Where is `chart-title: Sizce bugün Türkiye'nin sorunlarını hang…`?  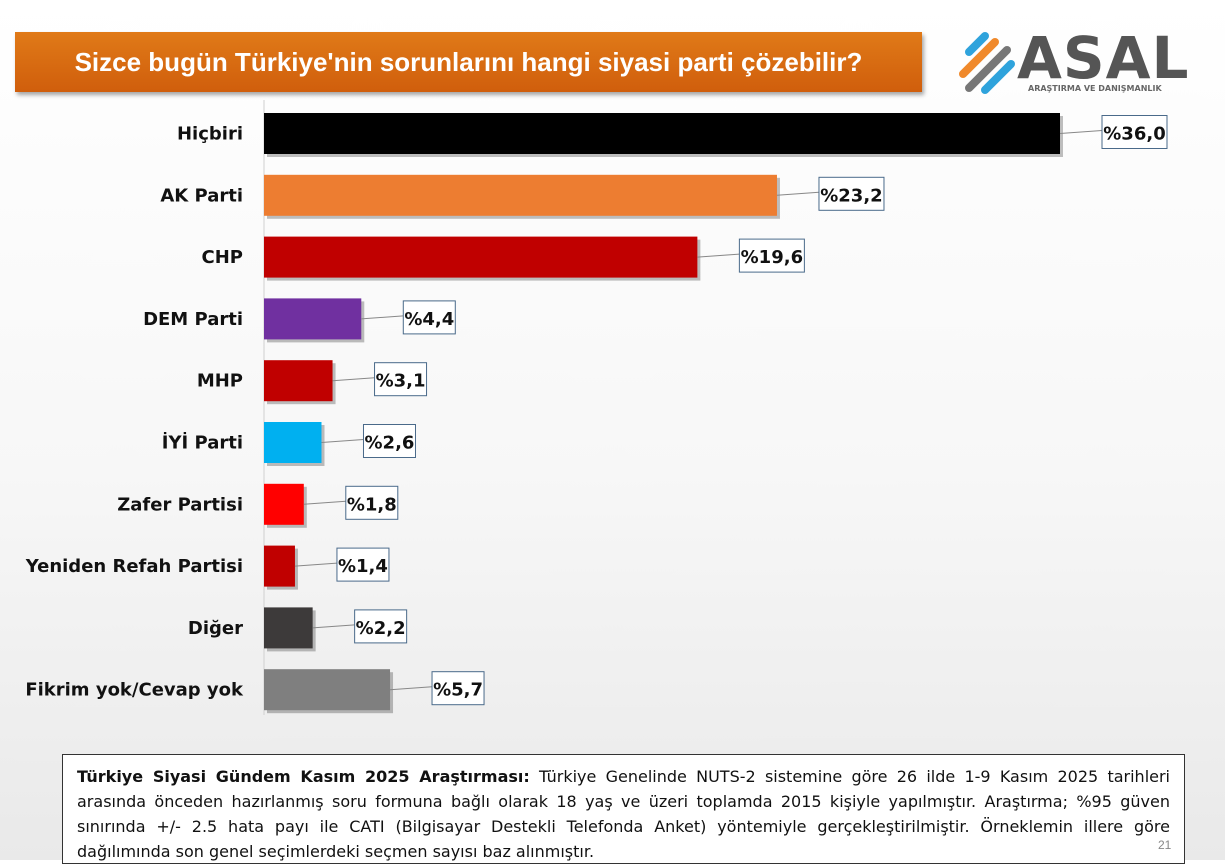
chart-title: Sizce bugün Türkiye'nin sorunlarını hang… is located at coordinates (468, 61).